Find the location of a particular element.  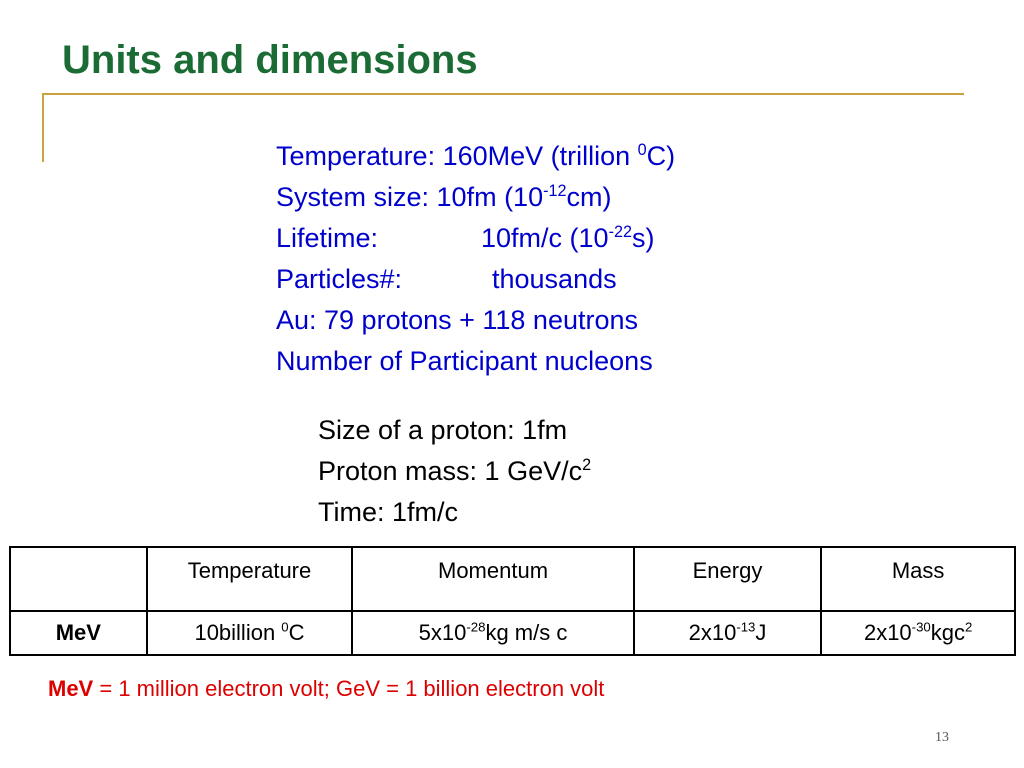

page-number: 13 is located at coordinates (942, 737).